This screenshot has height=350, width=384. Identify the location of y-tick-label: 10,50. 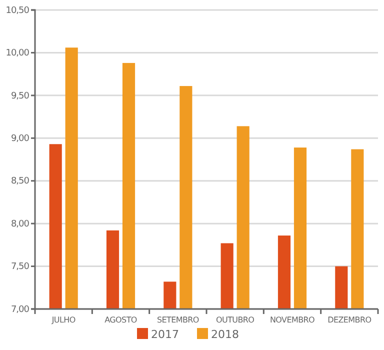
(18, 11).